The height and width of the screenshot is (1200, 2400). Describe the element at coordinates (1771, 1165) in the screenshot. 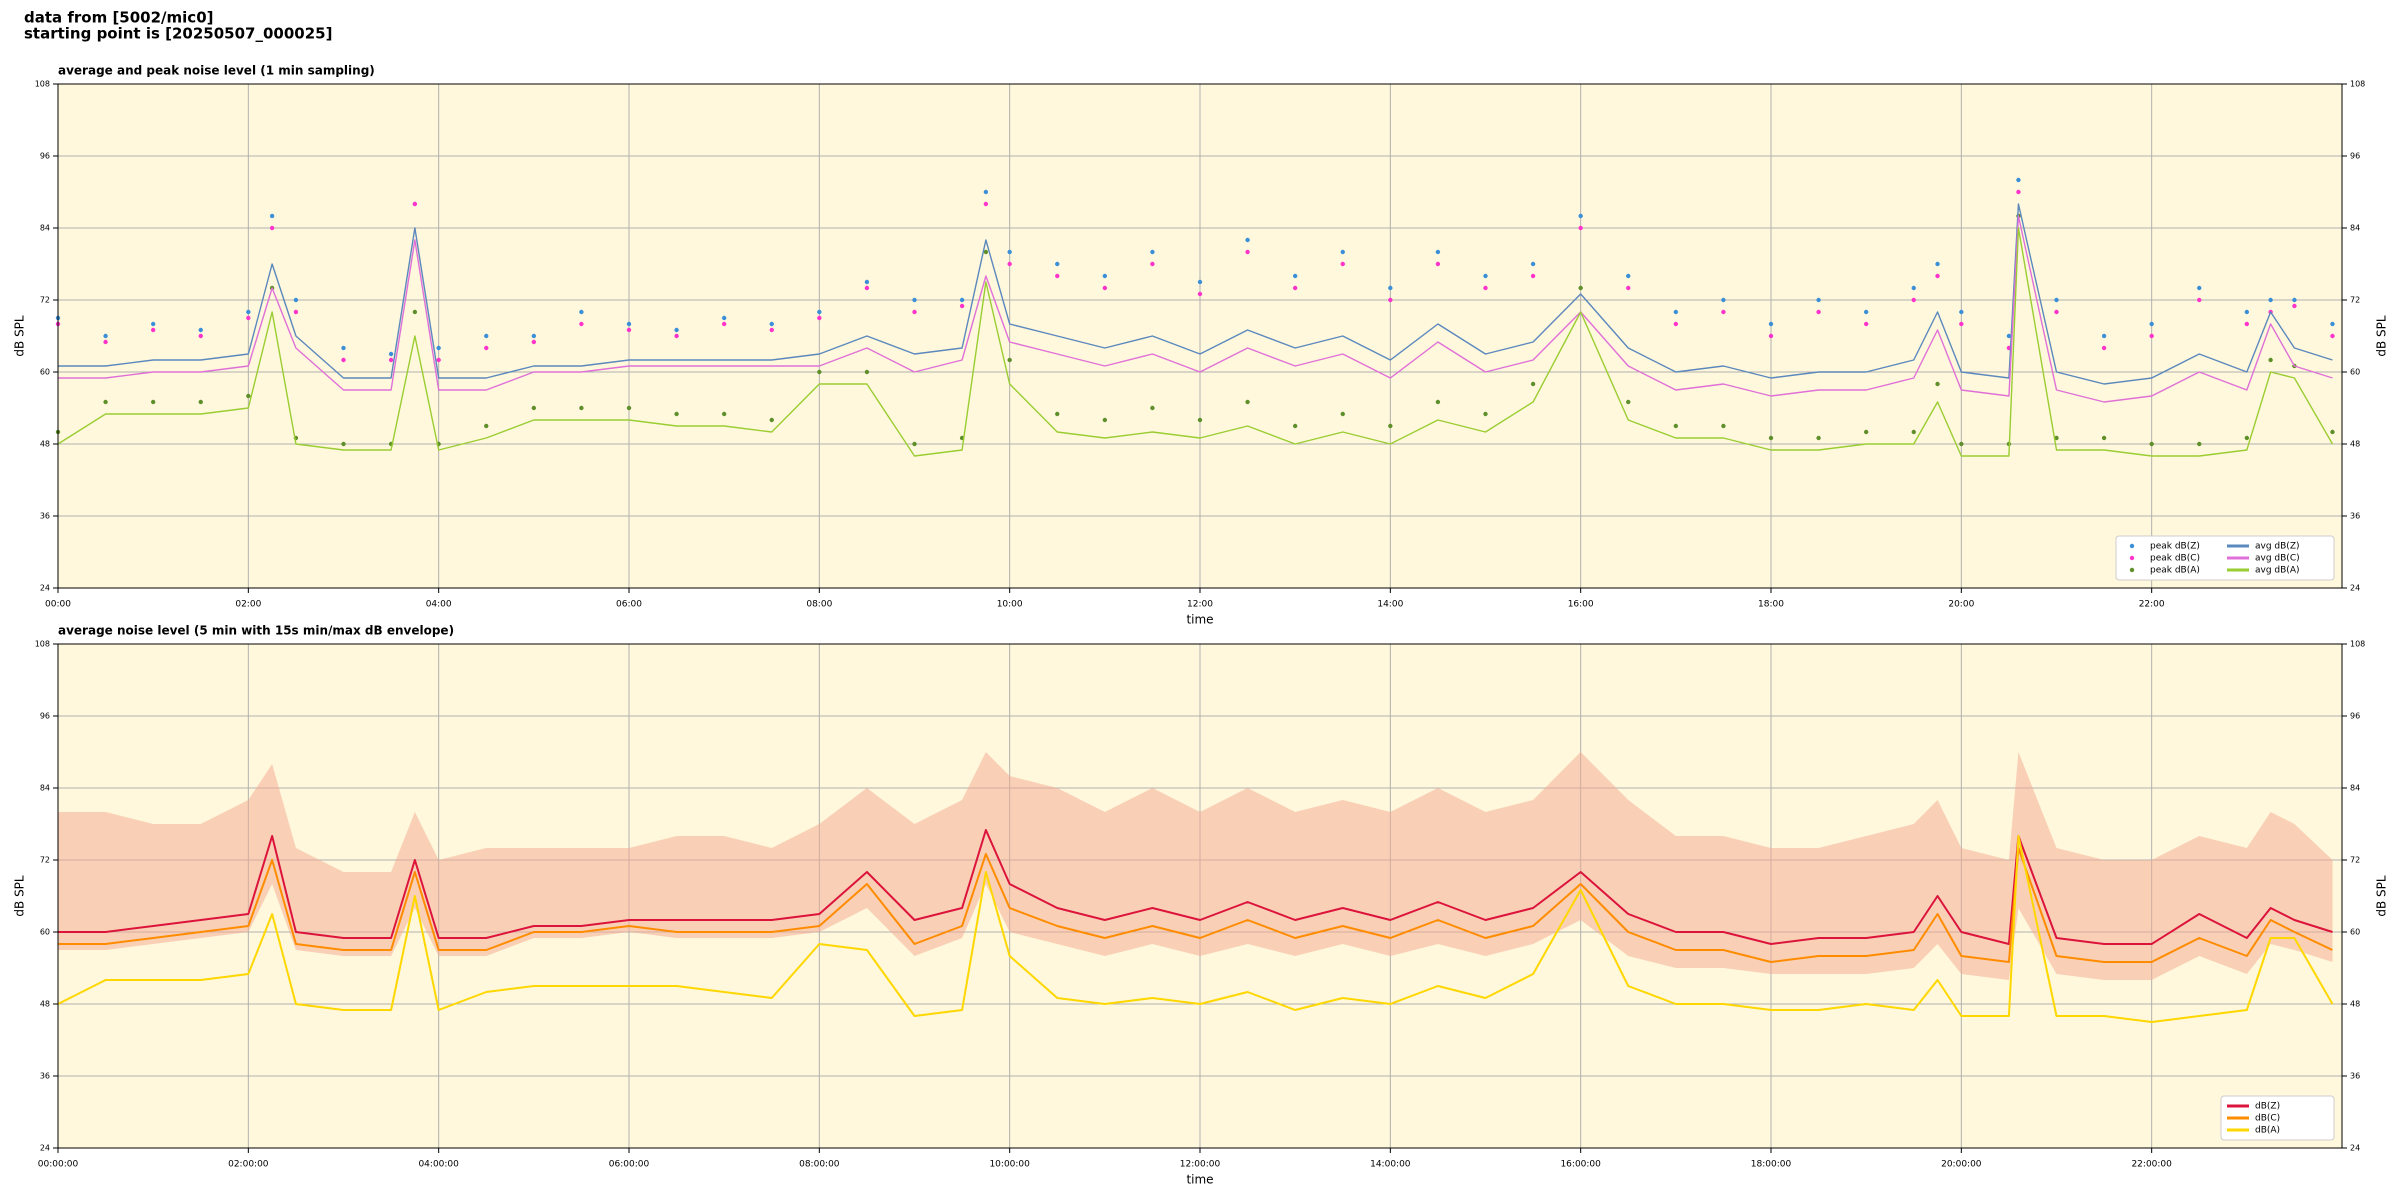

I see `x-tick-label: 18:00:00` at that location.